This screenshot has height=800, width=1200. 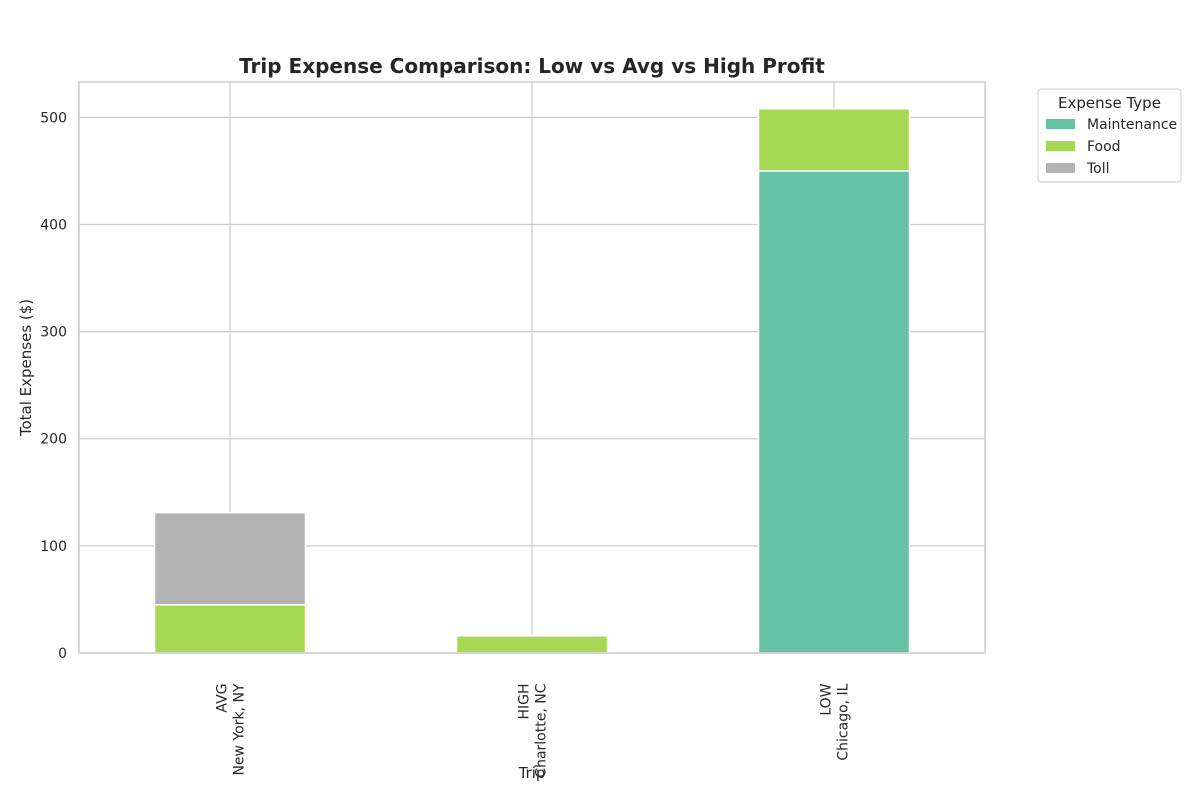 I want to click on legend-items: Maintenance Food Toll, so click(x=1111, y=147).